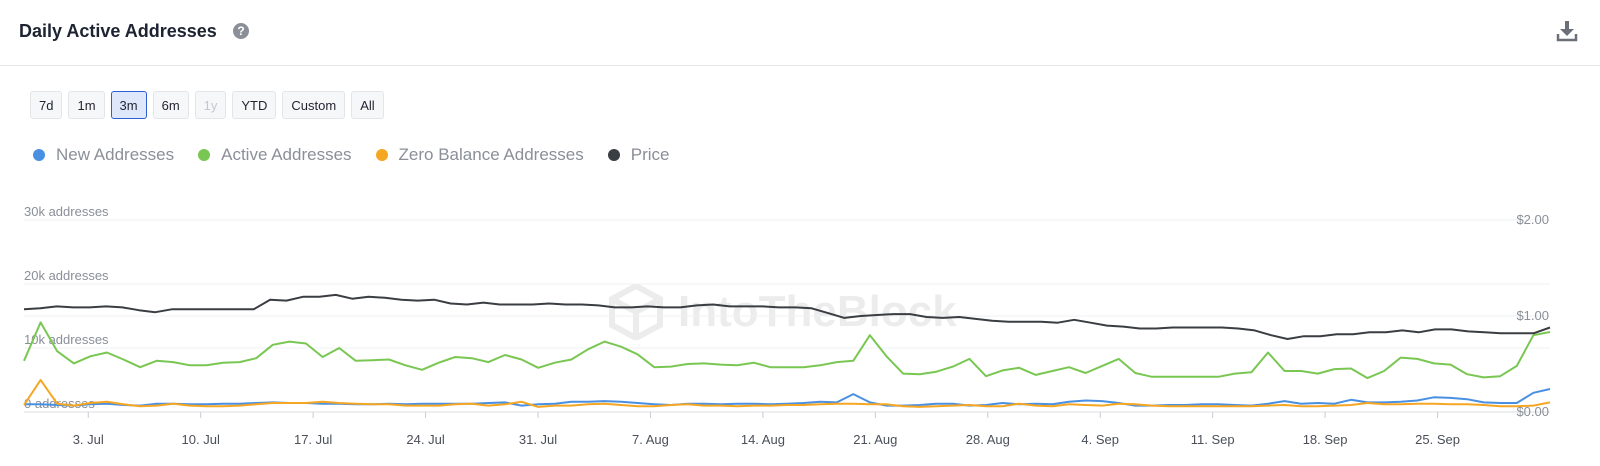 This screenshot has height=466, width=1600. What do you see at coordinates (787, 350) in the screenshot?
I see `series-line-active-addresses` at bounding box center [787, 350].